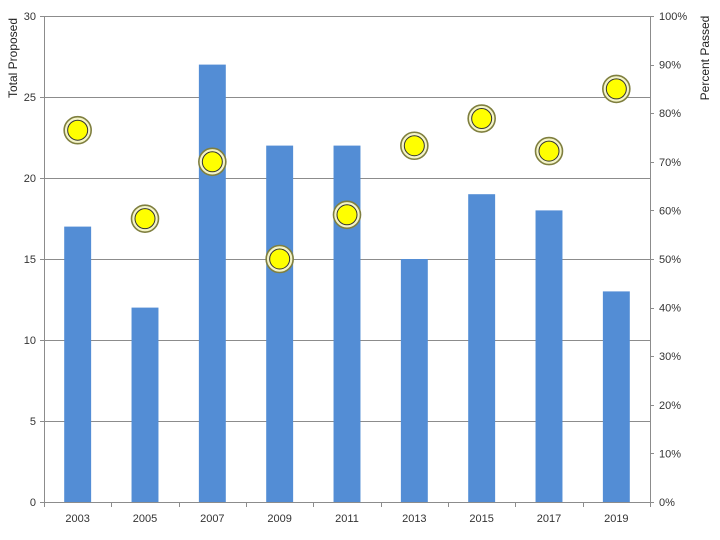 The image size is (720, 540). What do you see at coordinates (347, 323) in the screenshot?
I see `bar-2011` at bounding box center [347, 323].